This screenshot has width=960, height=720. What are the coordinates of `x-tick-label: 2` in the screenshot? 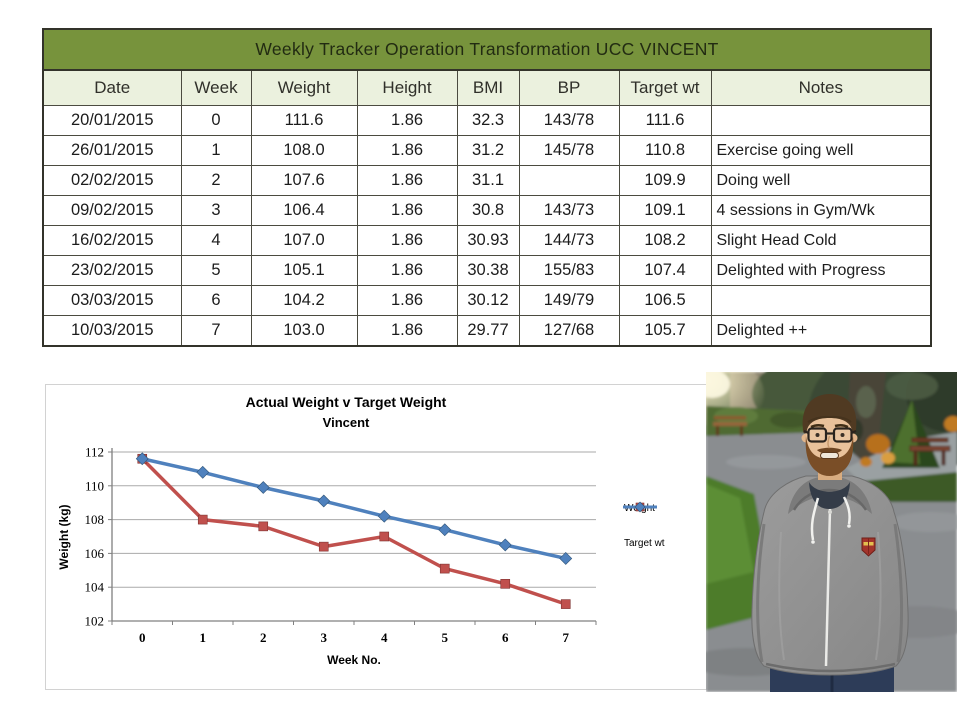 It's located at (263, 637).